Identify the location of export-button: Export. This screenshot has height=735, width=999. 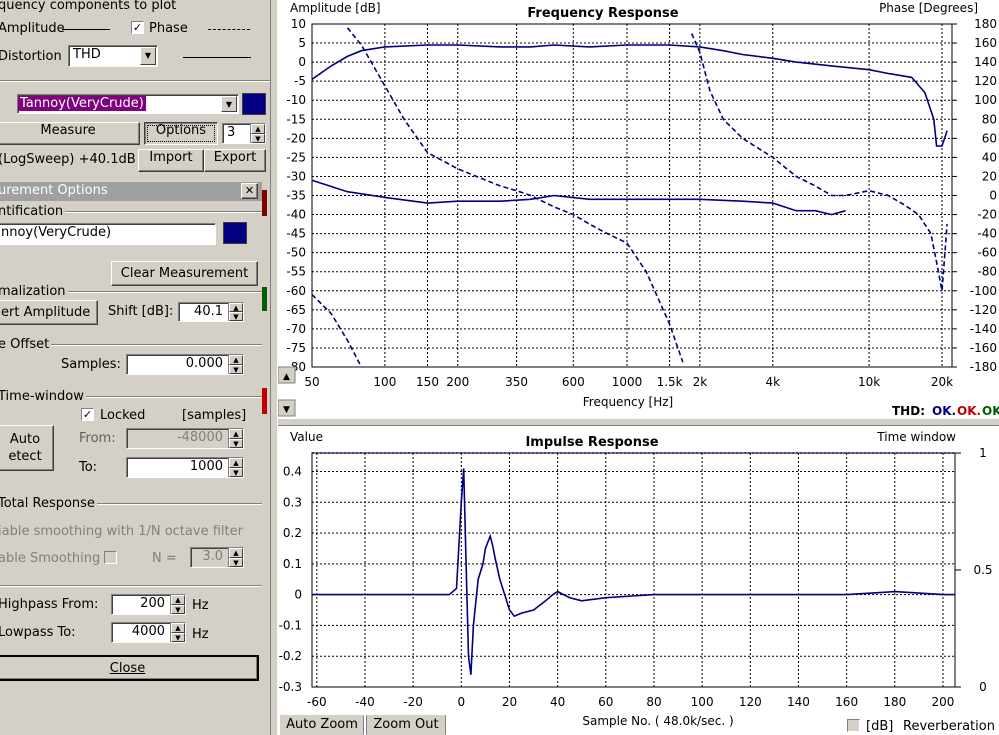
(235, 160).